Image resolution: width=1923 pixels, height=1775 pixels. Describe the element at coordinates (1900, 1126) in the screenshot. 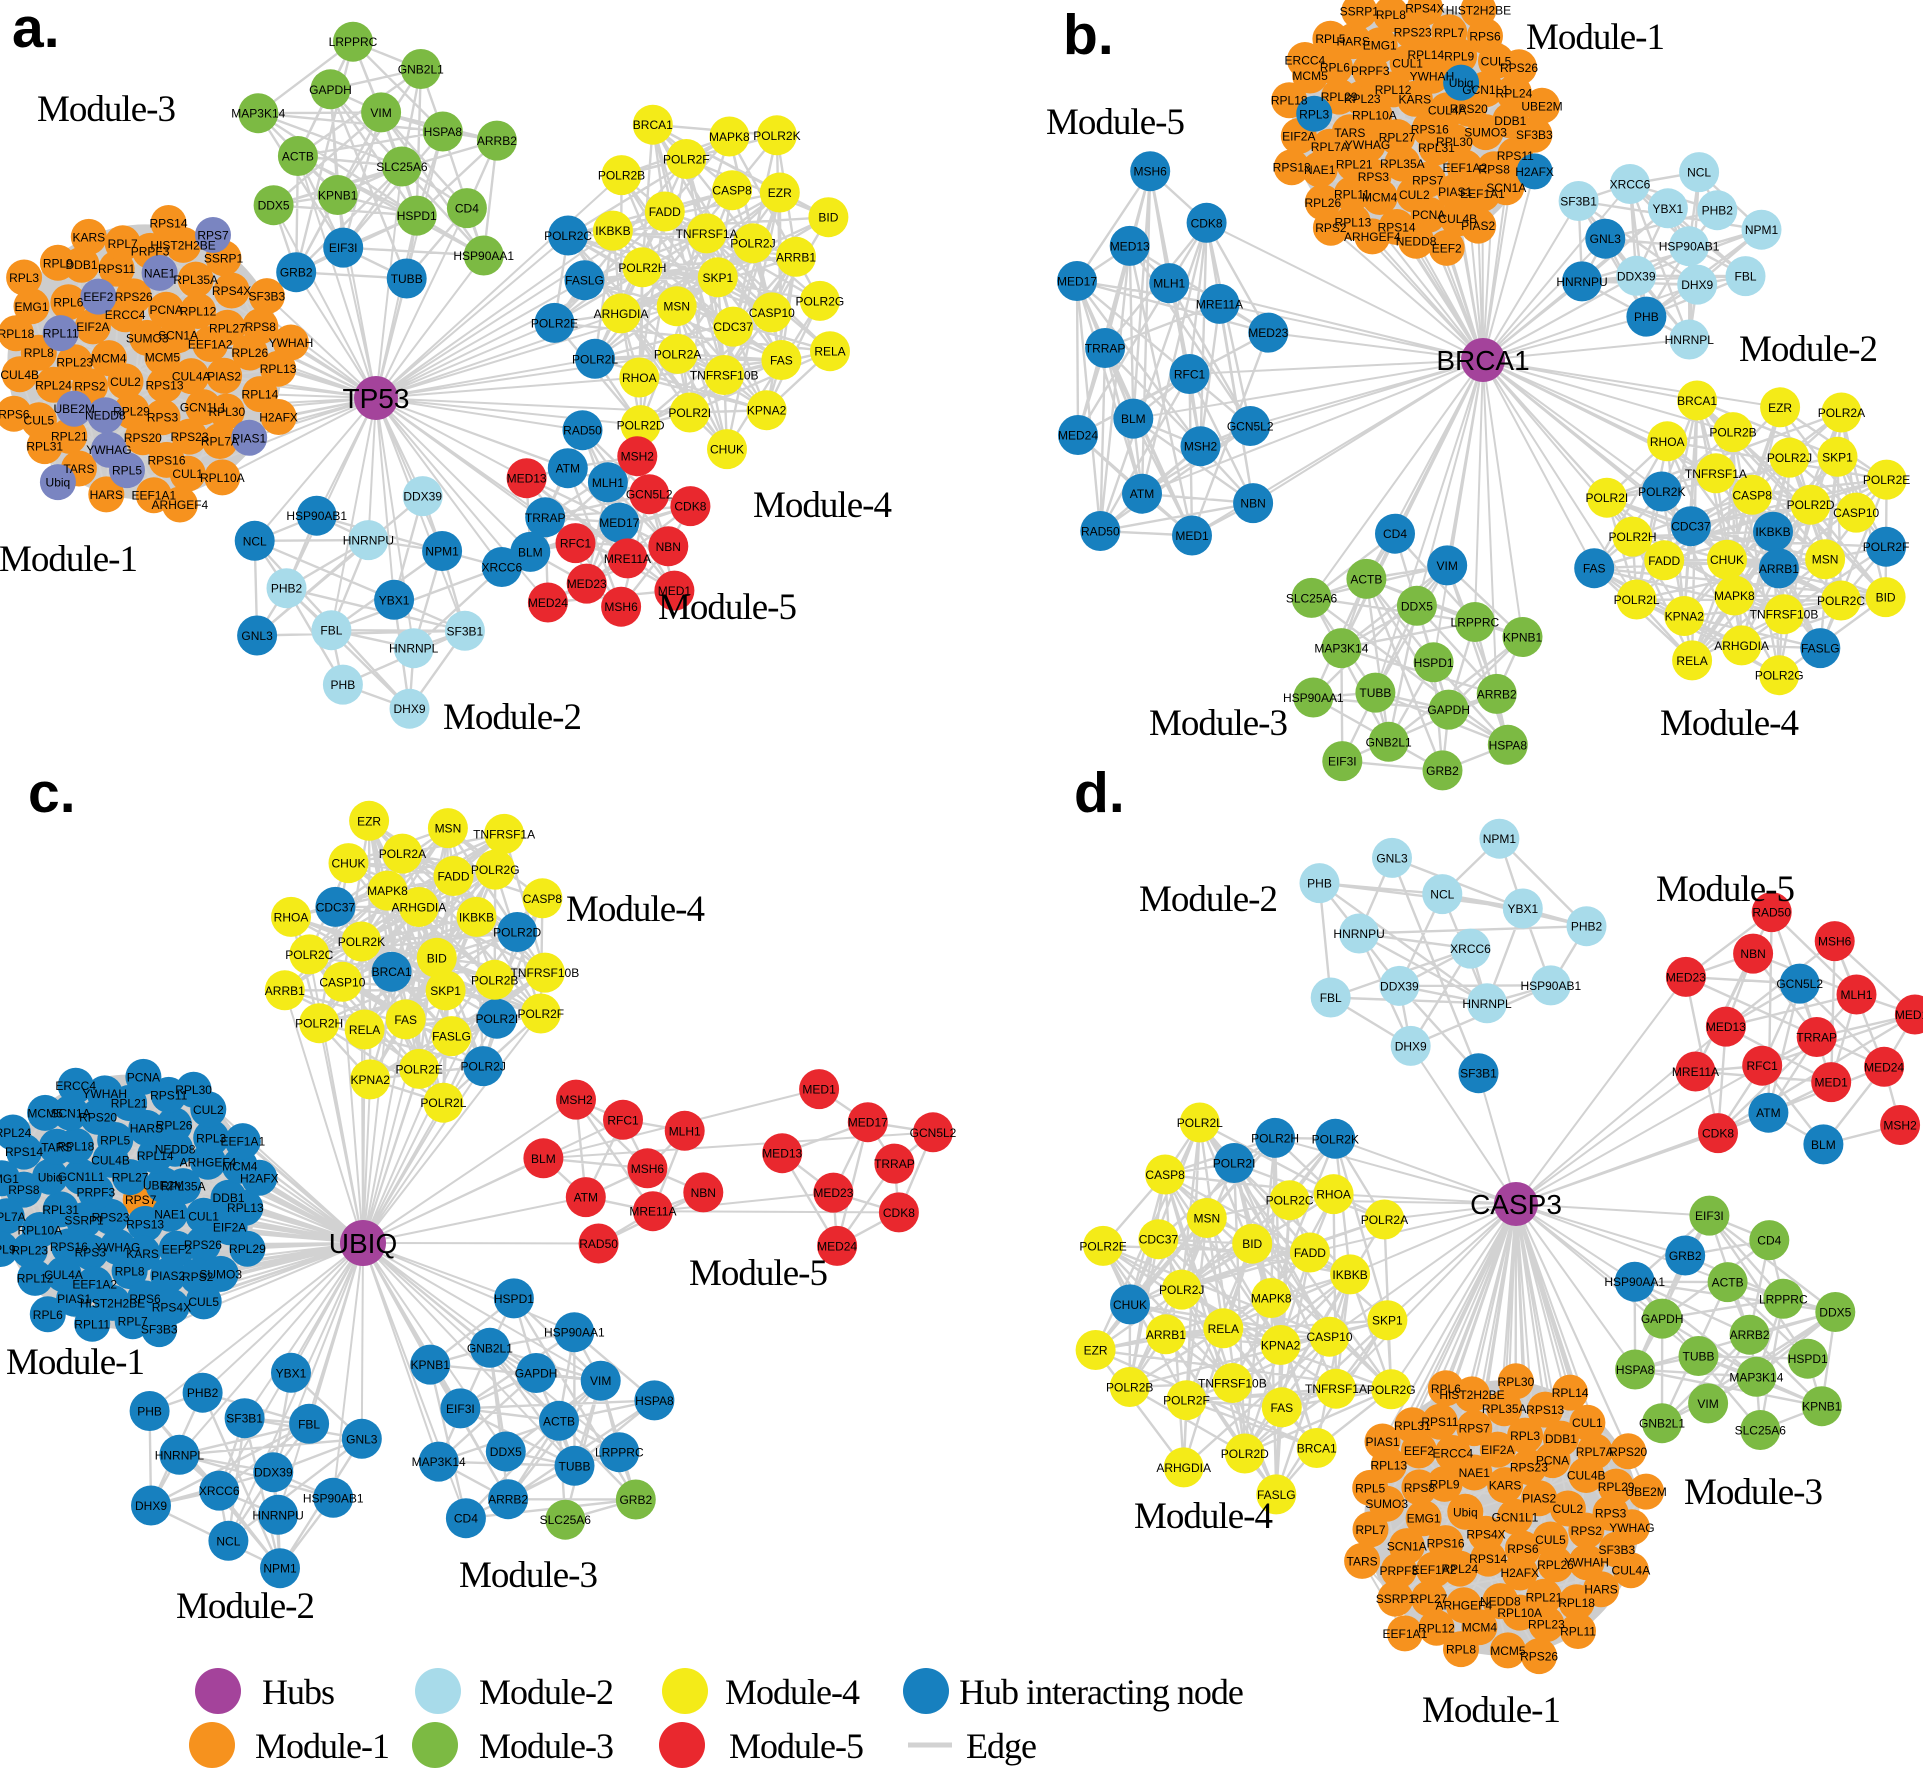

I see `svg-text: MSH2` at that location.